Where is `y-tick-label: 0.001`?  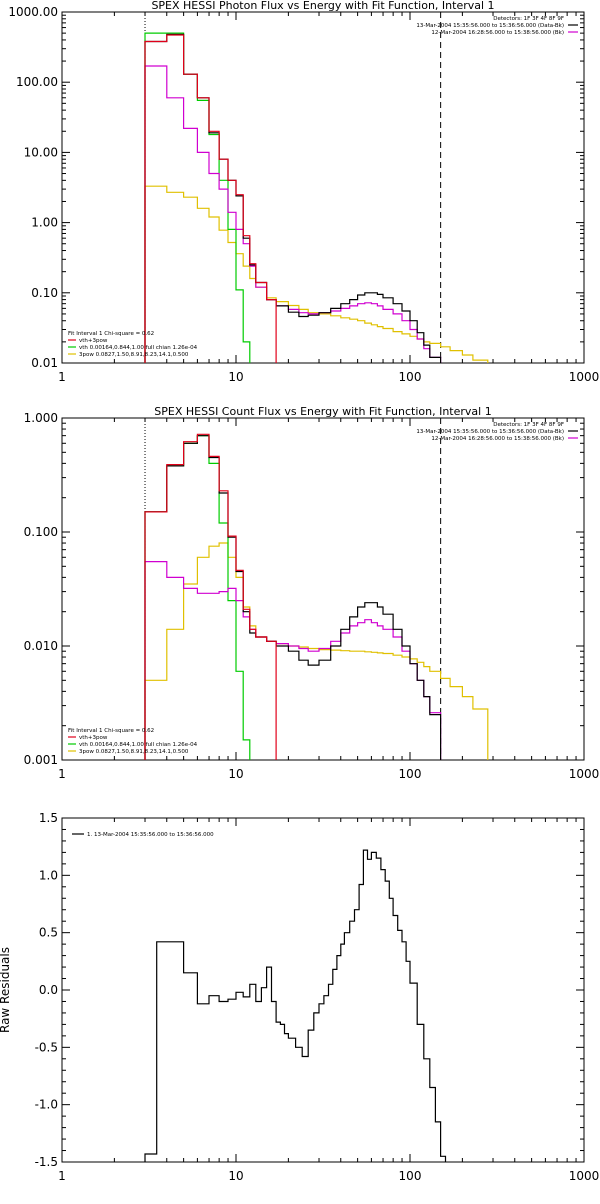 y-tick-label: 0.001 is located at coordinates (41, 760).